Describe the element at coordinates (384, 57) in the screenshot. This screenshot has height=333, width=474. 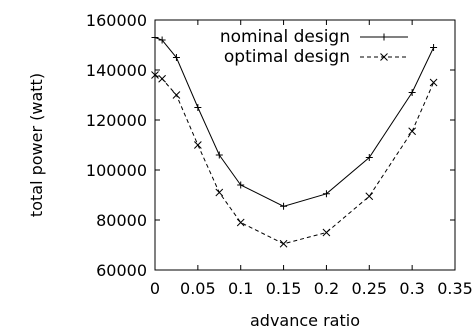
I see `legend-marker-optimal-design-b` at that location.